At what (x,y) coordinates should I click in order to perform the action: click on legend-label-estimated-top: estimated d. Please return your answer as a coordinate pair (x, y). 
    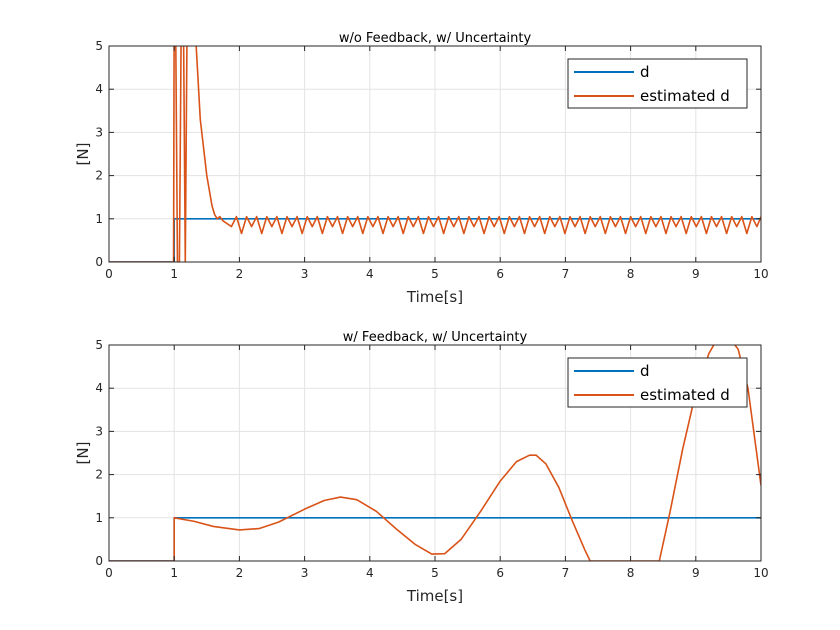
    Looking at the image, I should click on (685, 96).